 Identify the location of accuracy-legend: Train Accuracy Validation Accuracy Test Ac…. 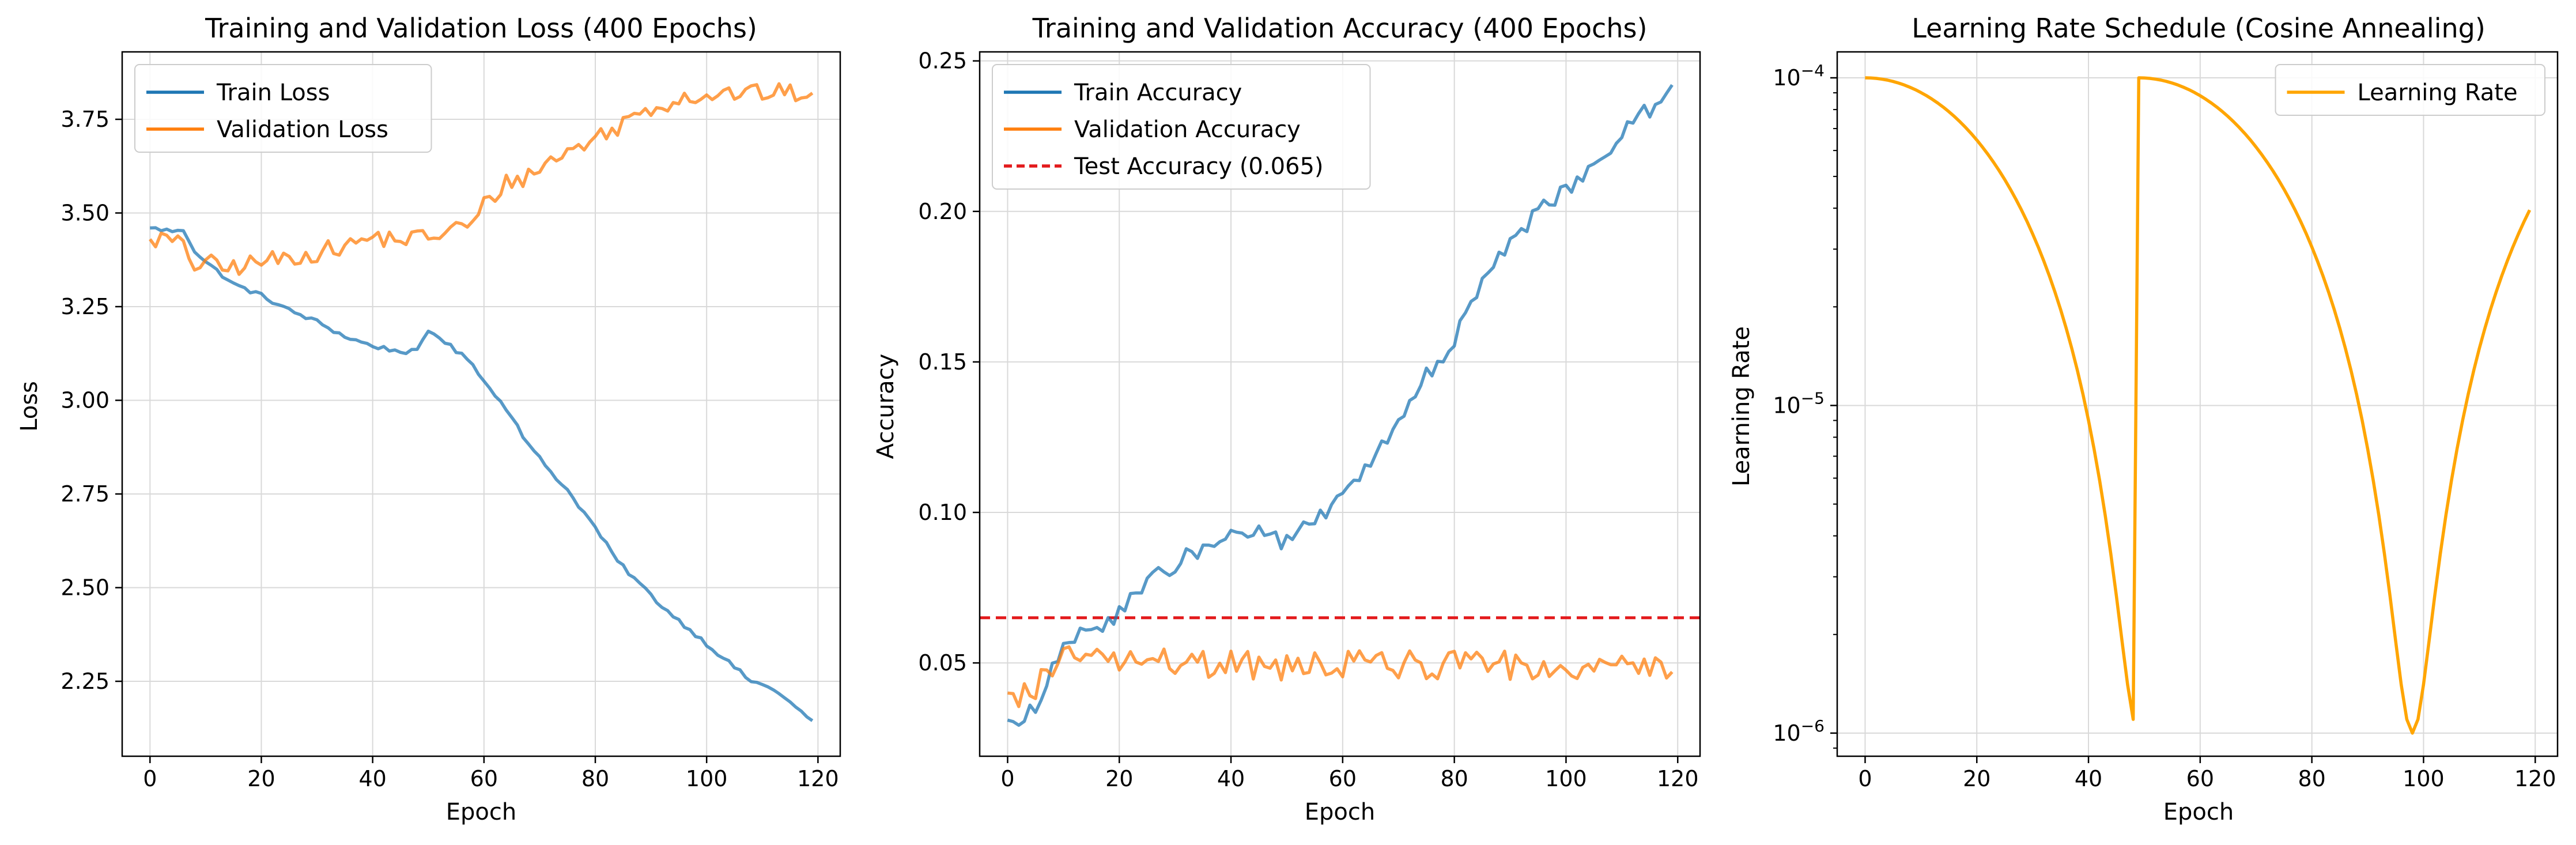
(1181, 127).